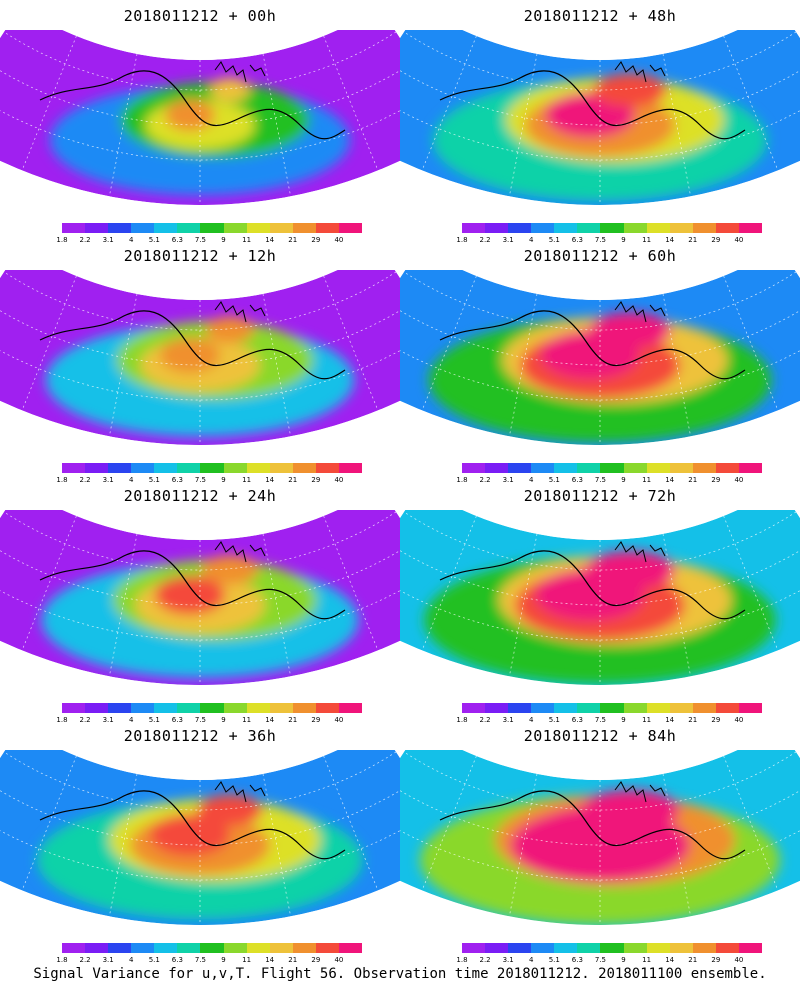  What do you see at coordinates (600, 16) in the screenshot?
I see `panel-title: 2018011212 + 48h` at bounding box center [600, 16].